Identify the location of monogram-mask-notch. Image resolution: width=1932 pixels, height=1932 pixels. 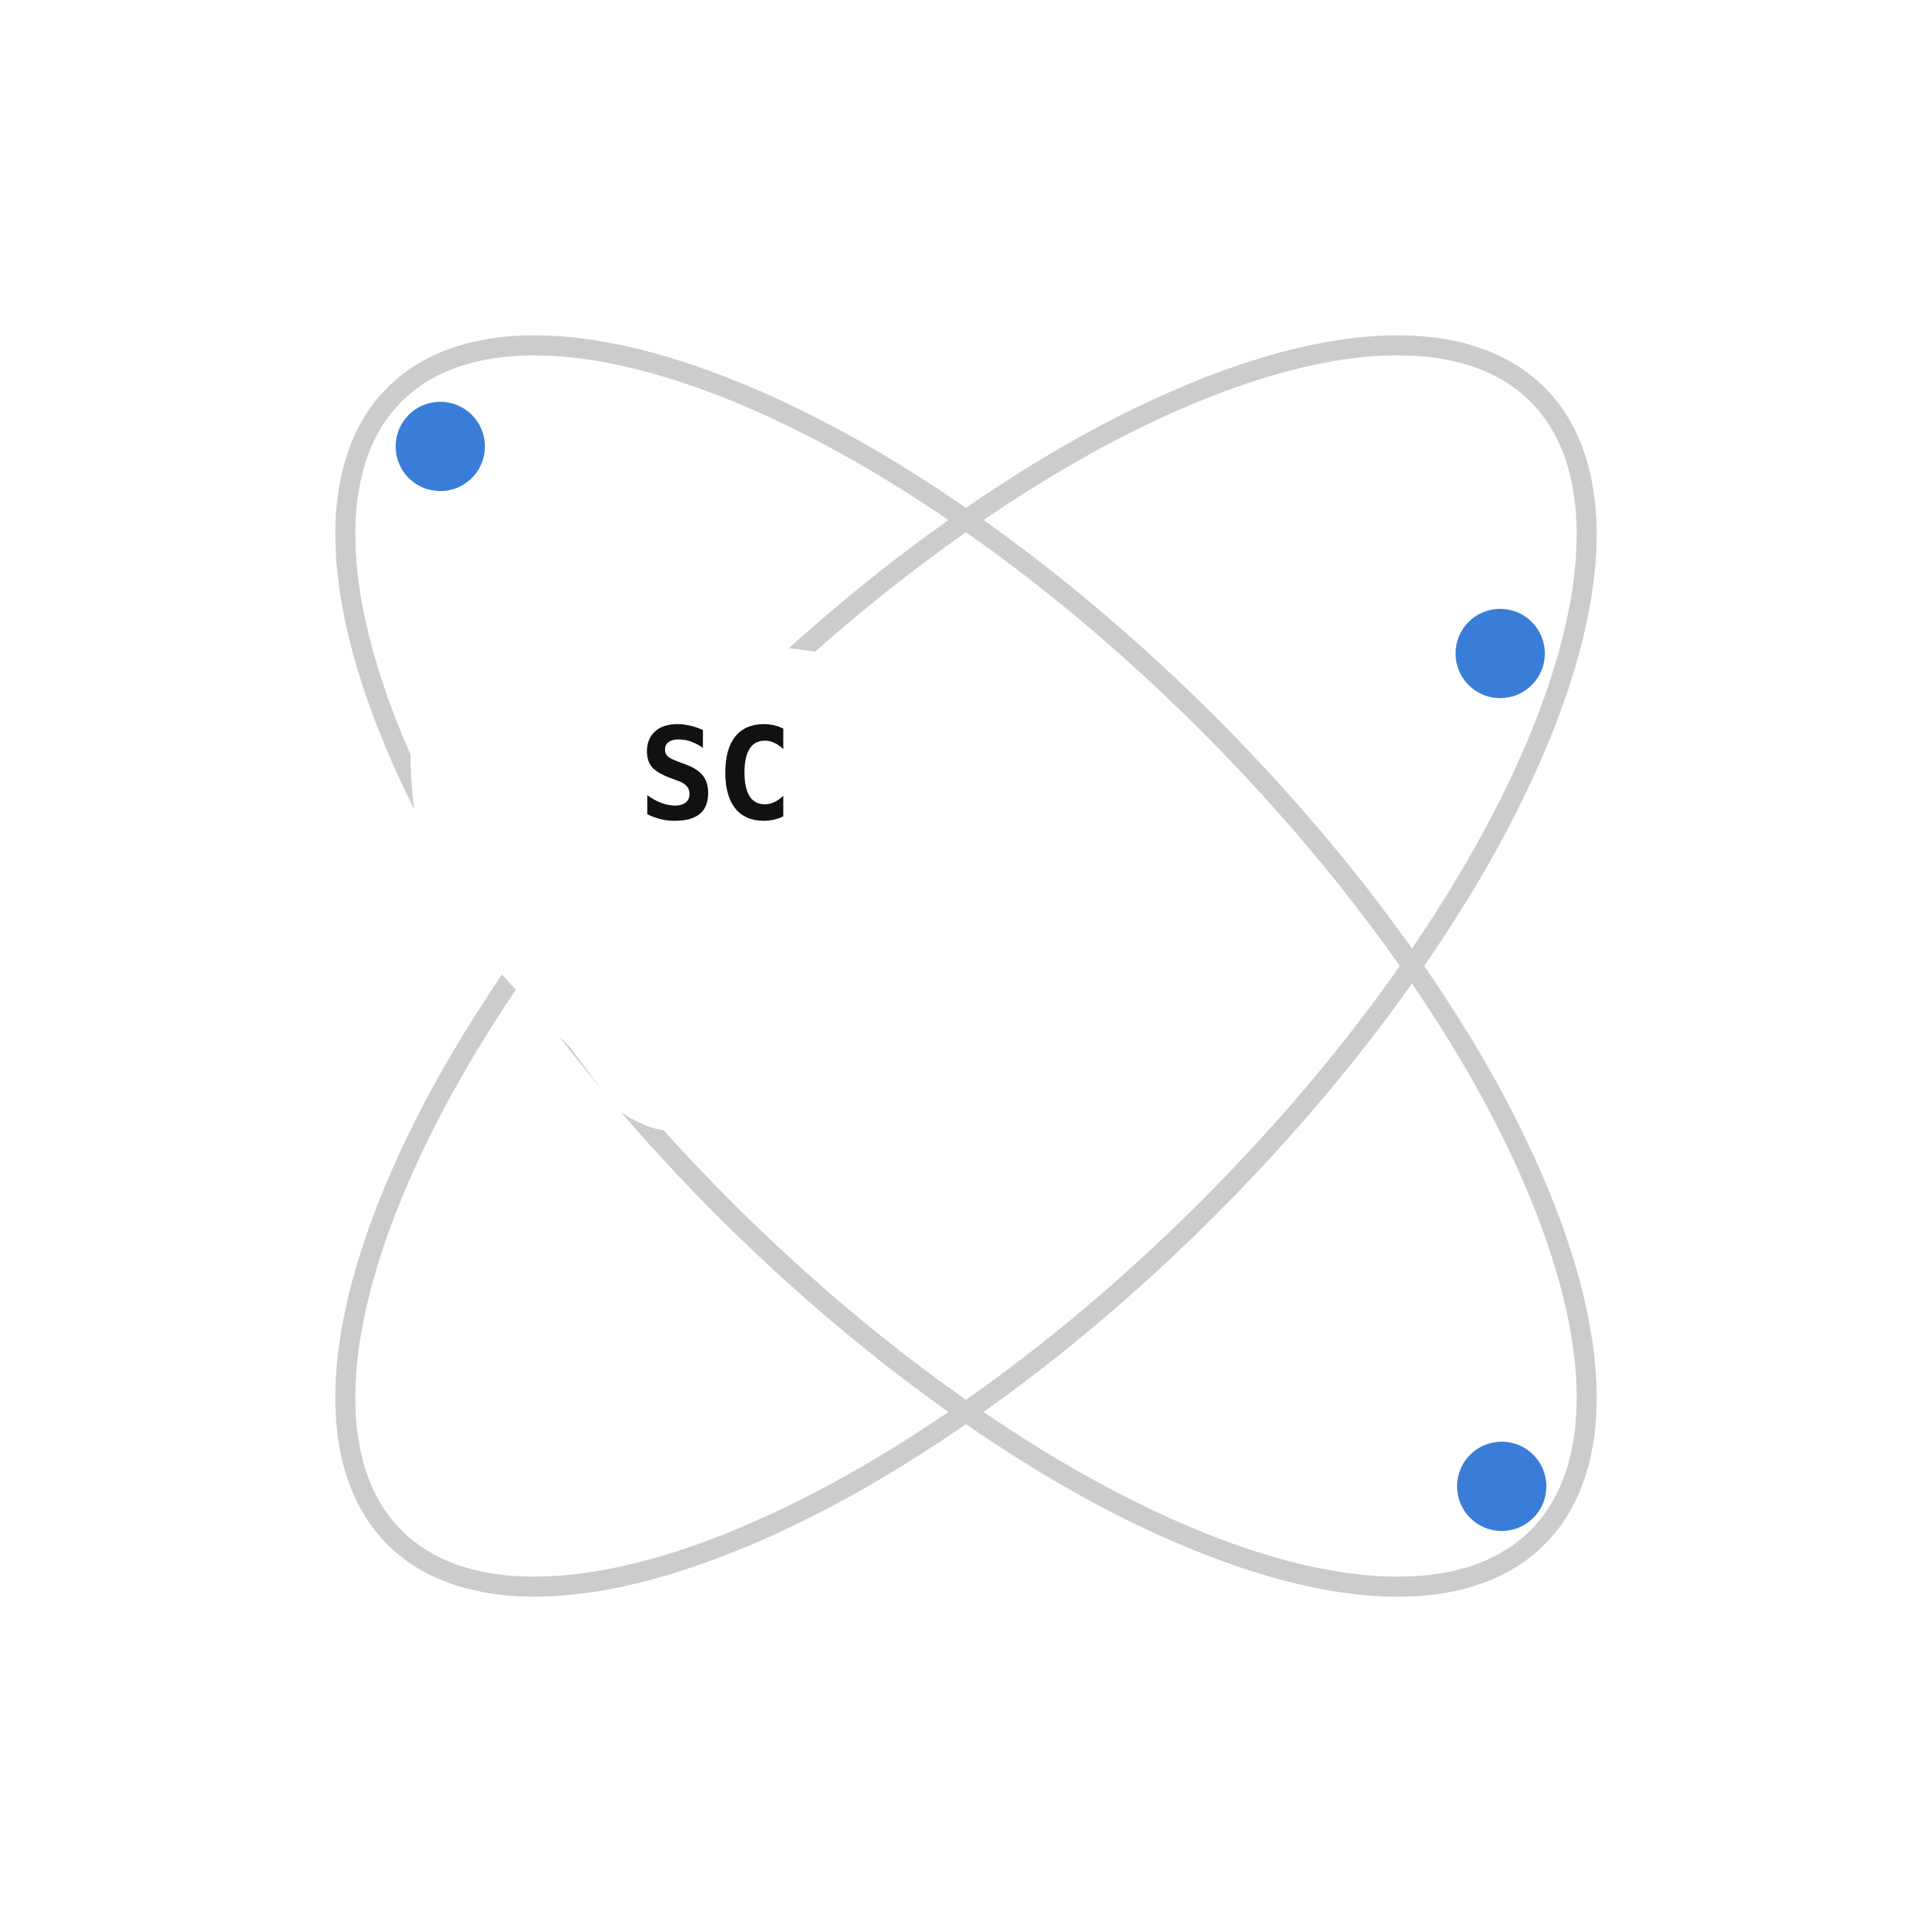
(949, 1303).